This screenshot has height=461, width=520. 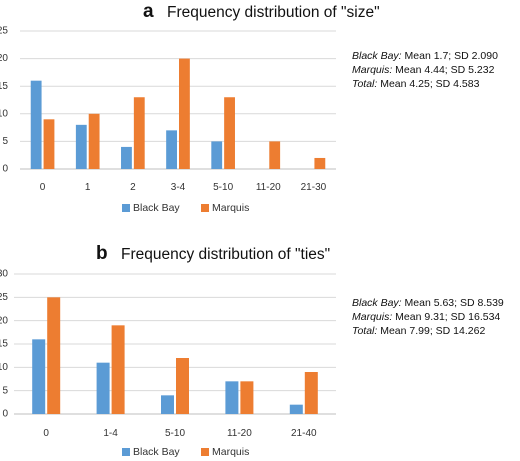 What do you see at coordinates (148, 11) in the screenshot?
I see `panel-letter: a` at bounding box center [148, 11].